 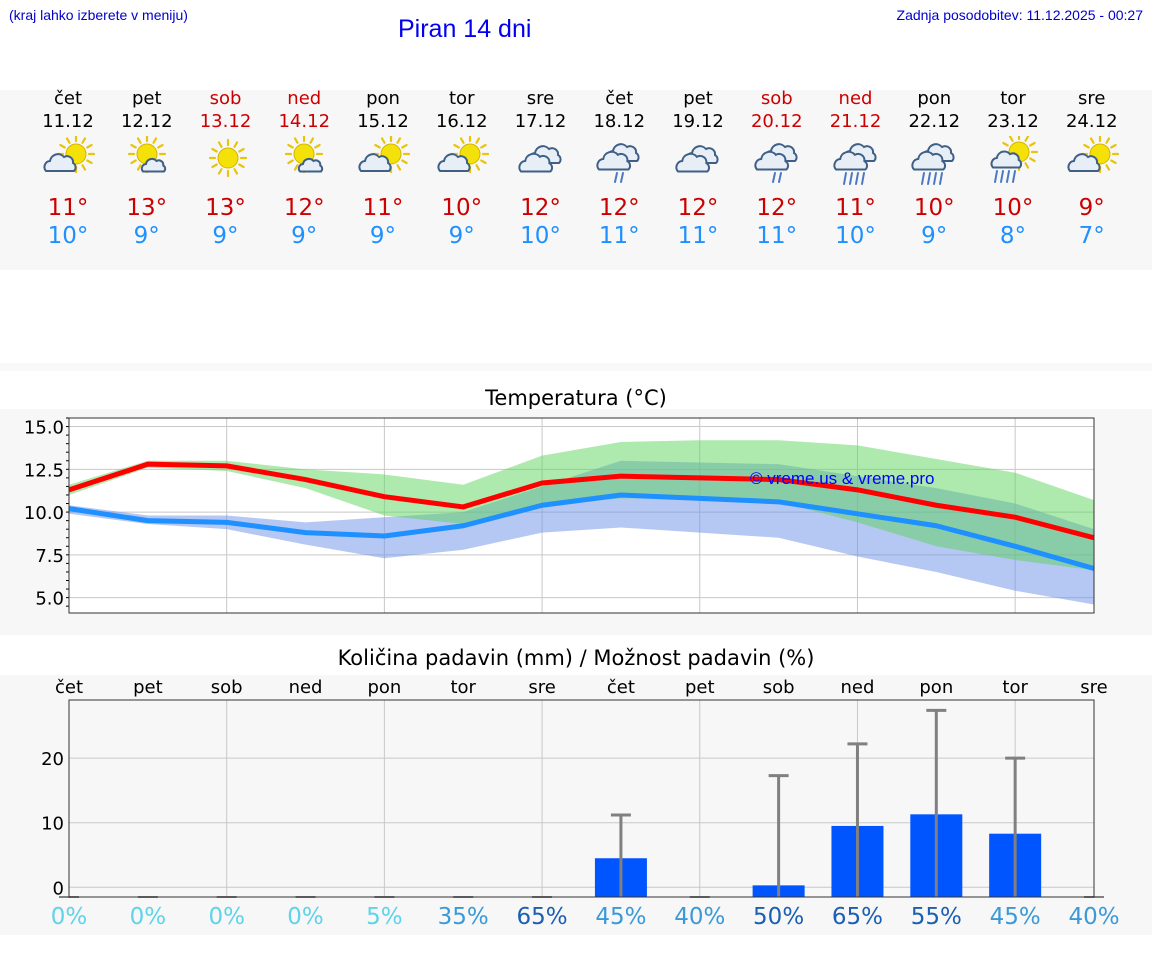 What do you see at coordinates (304, 121) in the screenshot?
I see `day-date: 14.12` at bounding box center [304, 121].